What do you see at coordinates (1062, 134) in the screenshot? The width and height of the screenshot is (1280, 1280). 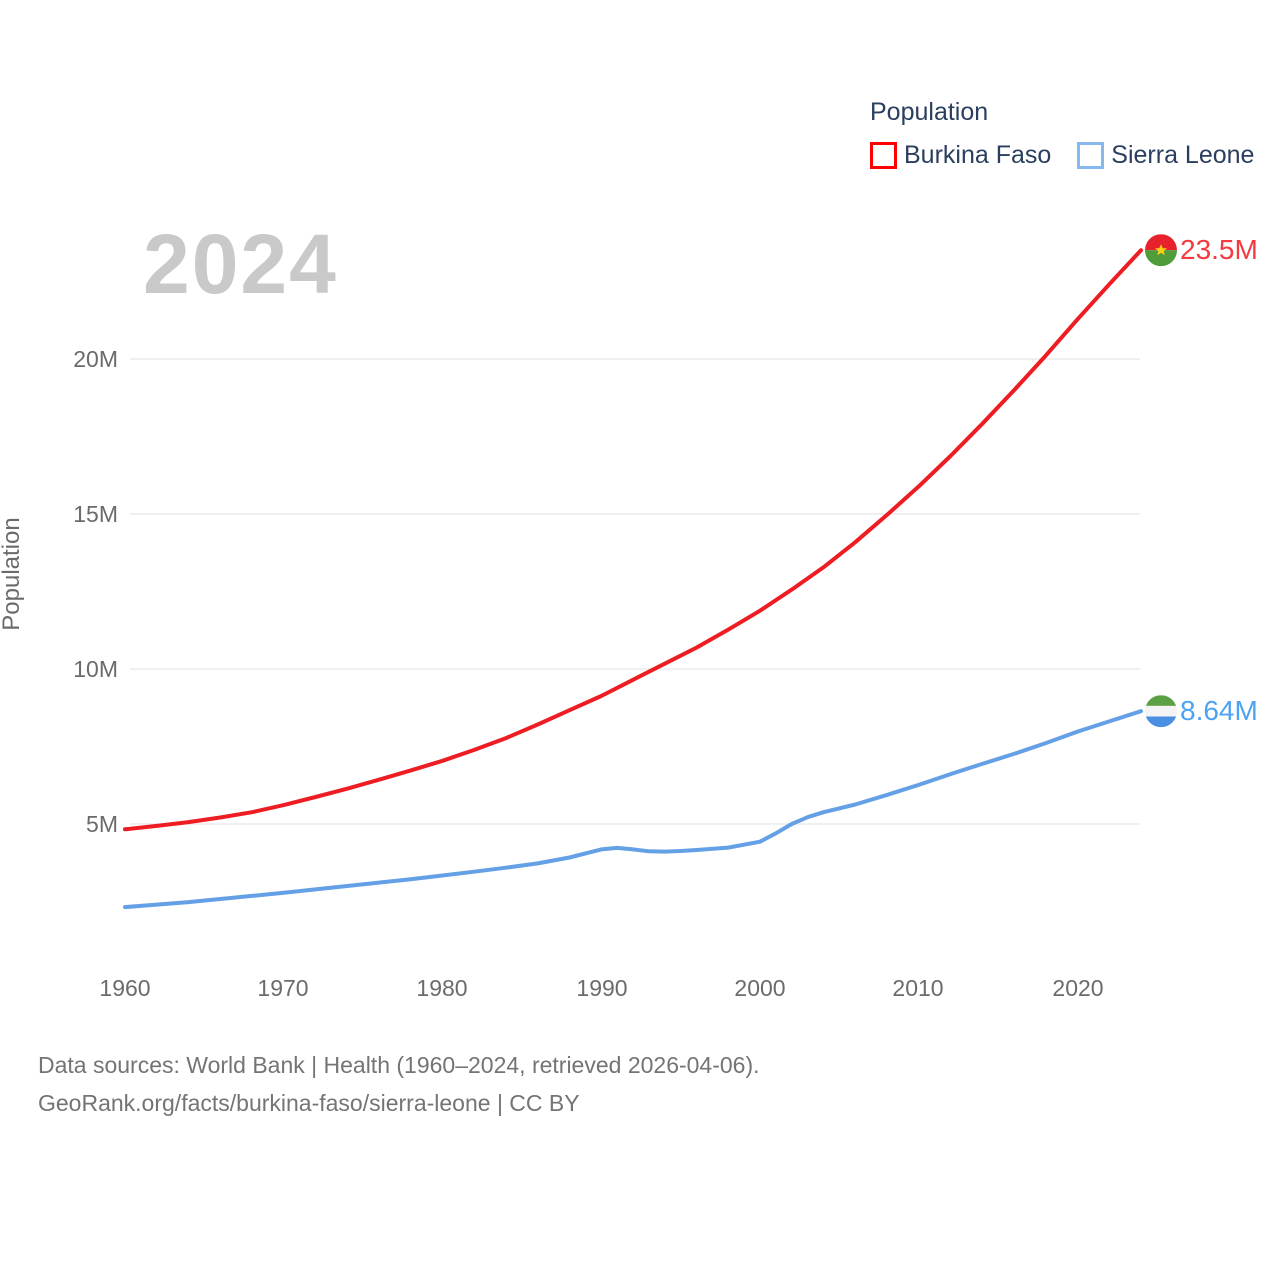 I see `legend: Population Burkina Faso Sierra Leone` at bounding box center [1062, 134].